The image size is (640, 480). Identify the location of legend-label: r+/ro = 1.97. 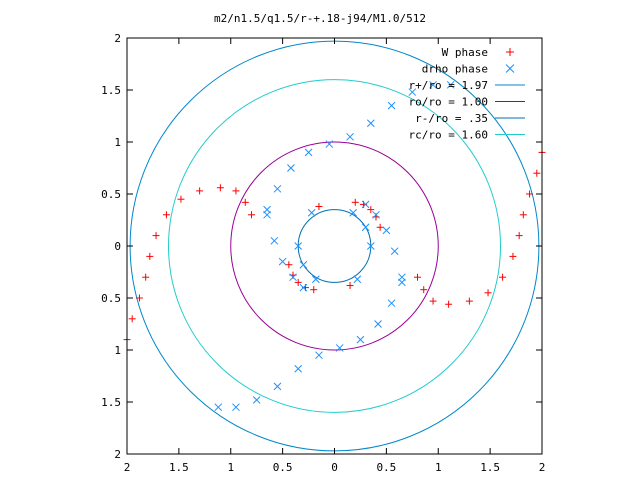
(448, 85).